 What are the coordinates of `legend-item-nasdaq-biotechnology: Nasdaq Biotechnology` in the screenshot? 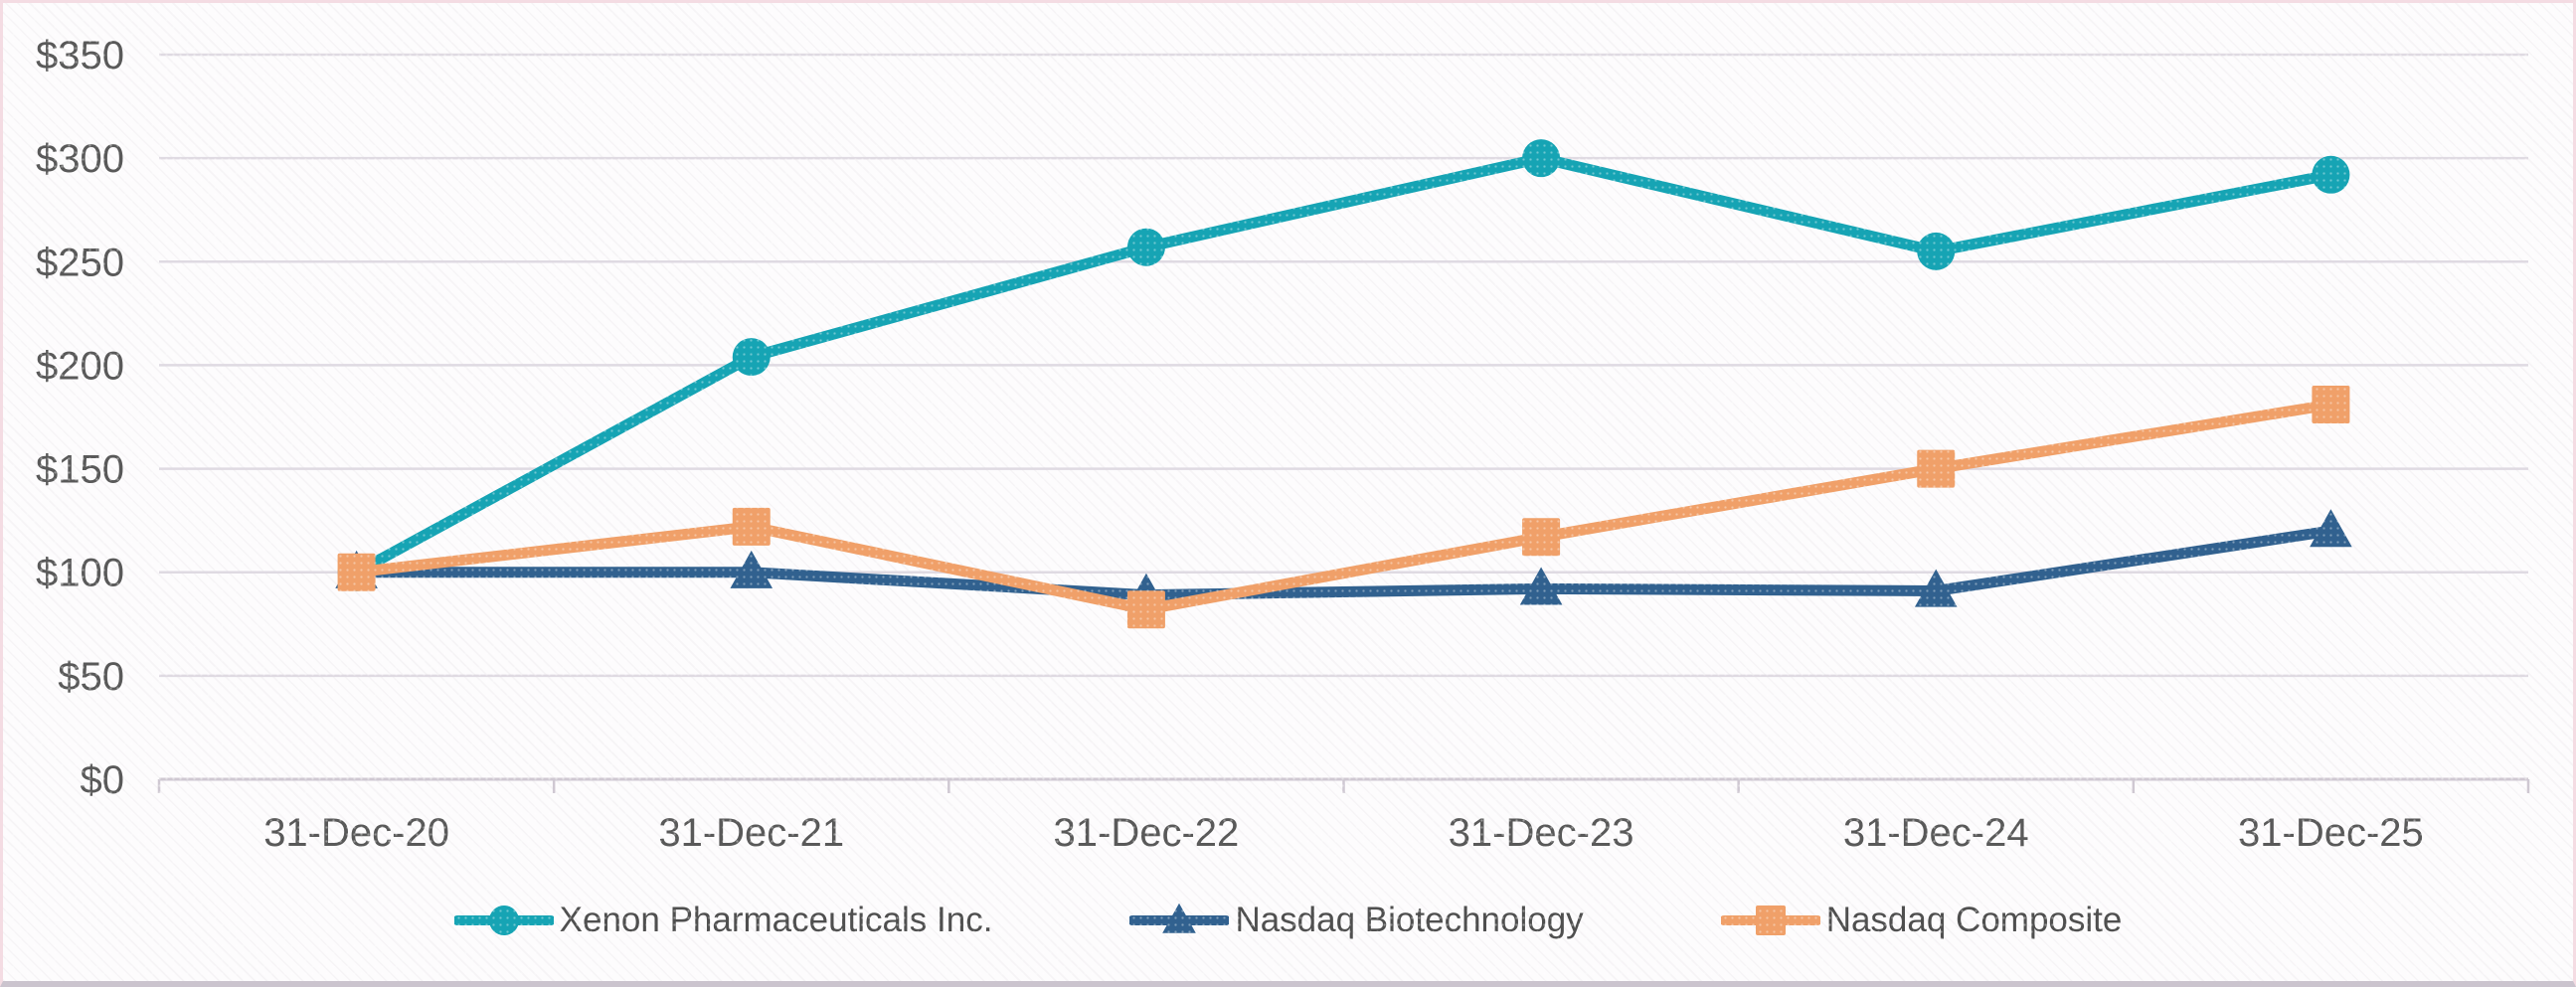 It's located at (1356, 920).